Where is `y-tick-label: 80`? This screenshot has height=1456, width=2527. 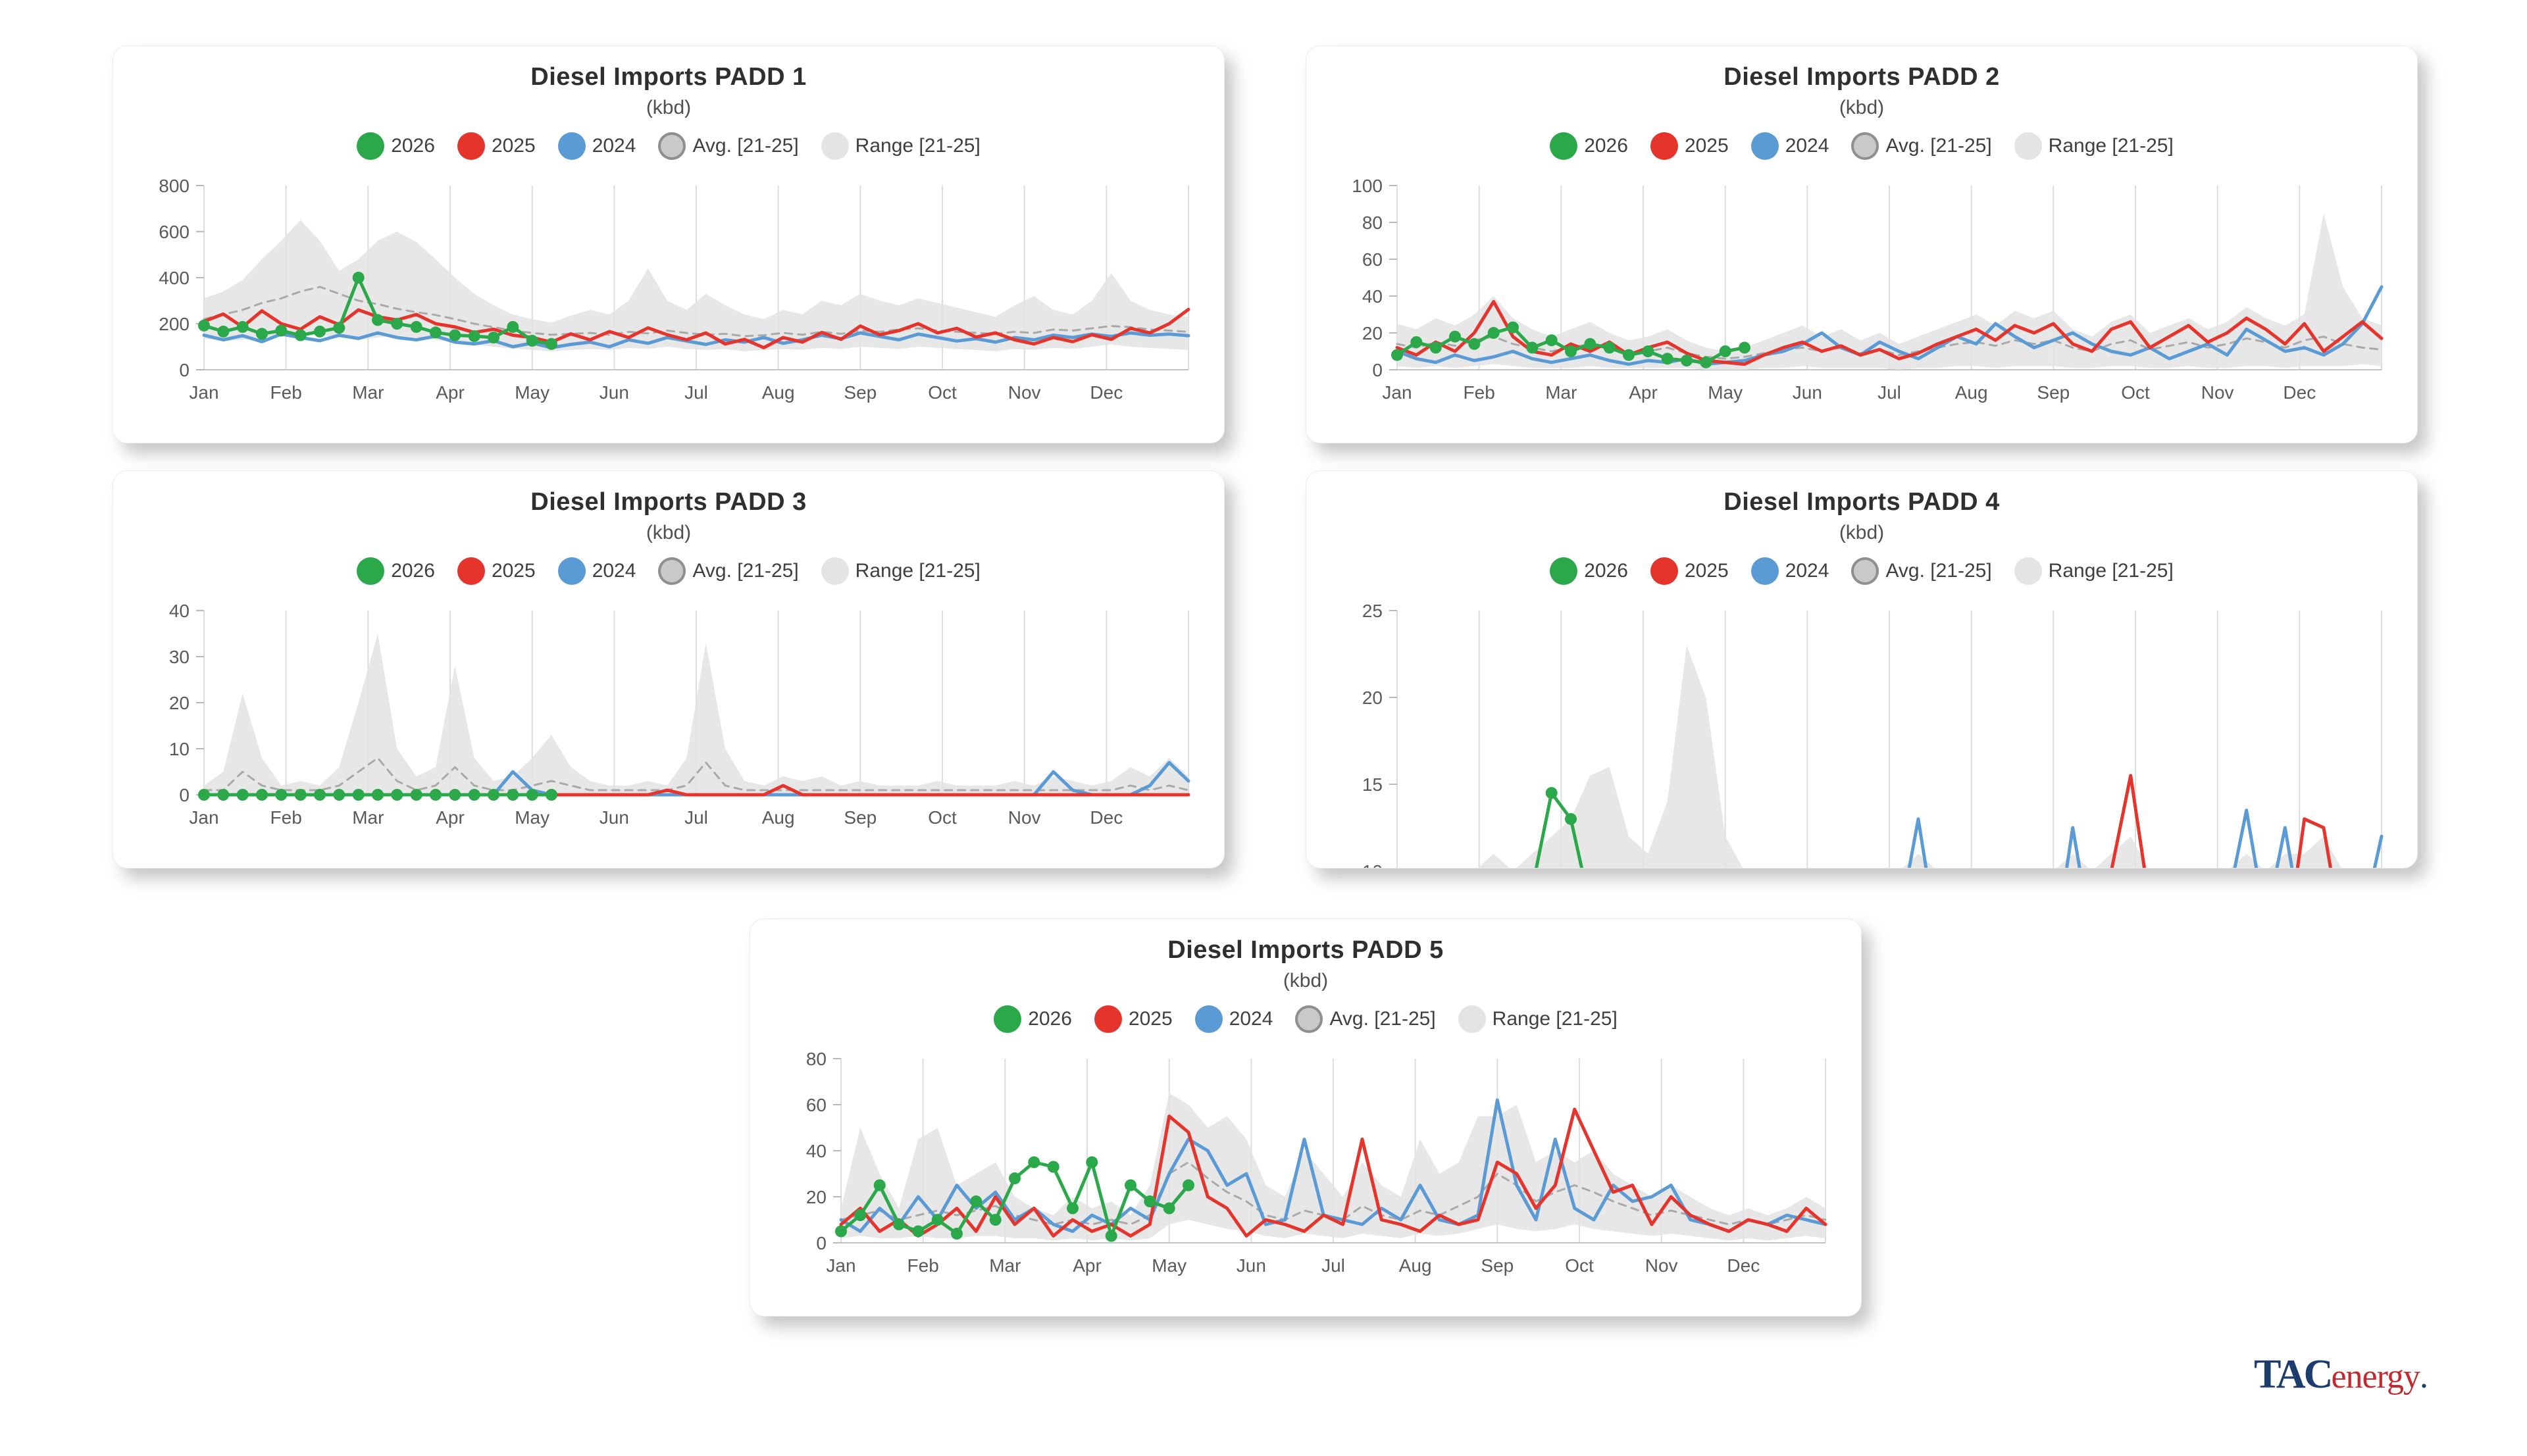
y-tick-label: 80 is located at coordinates (1372, 223).